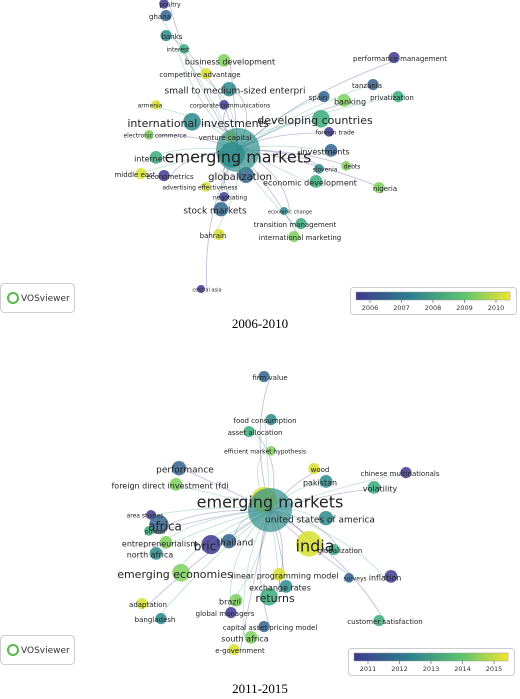 This screenshot has width=520, height=699. I want to click on node-label: asset allocation, so click(255, 433).